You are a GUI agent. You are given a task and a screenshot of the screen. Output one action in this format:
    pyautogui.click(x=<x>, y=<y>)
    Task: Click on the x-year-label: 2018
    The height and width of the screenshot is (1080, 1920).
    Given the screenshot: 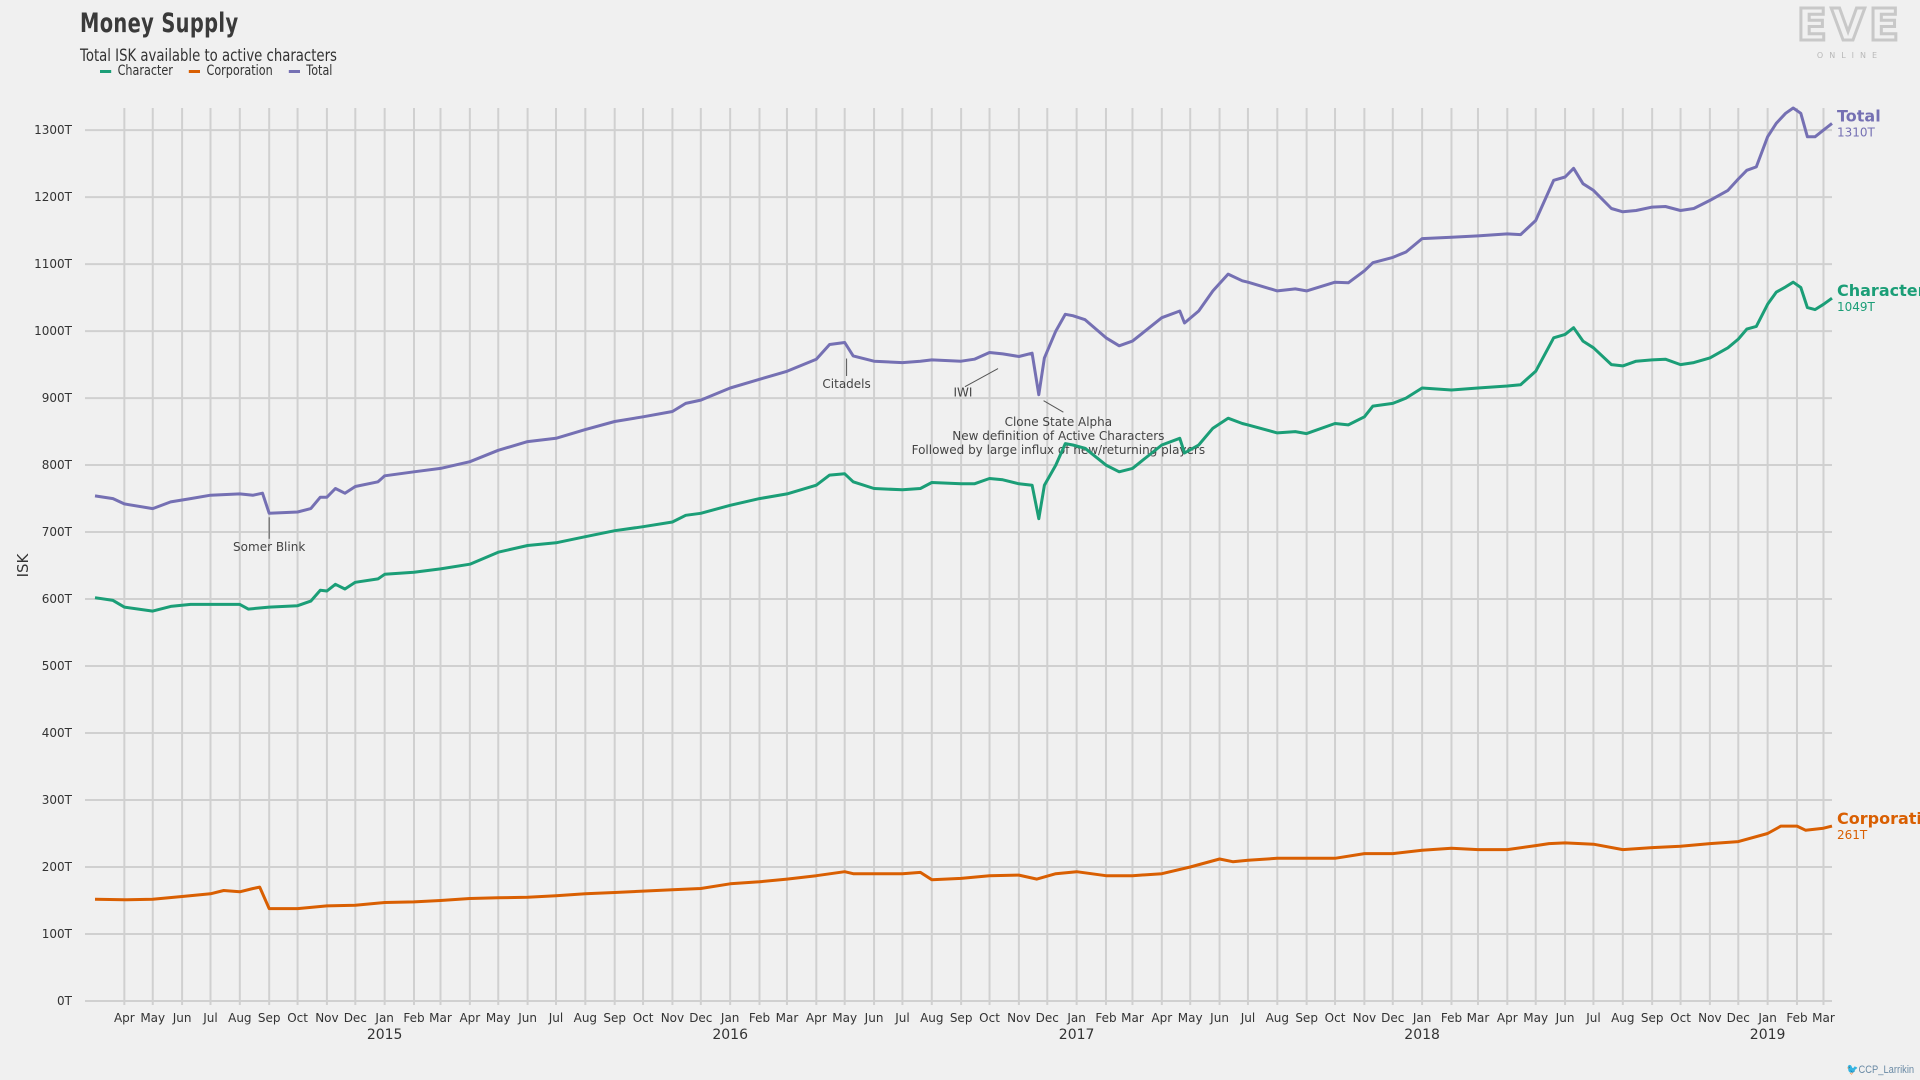 What is the action you would take?
    pyautogui.click(x=1422, y=1035)
    